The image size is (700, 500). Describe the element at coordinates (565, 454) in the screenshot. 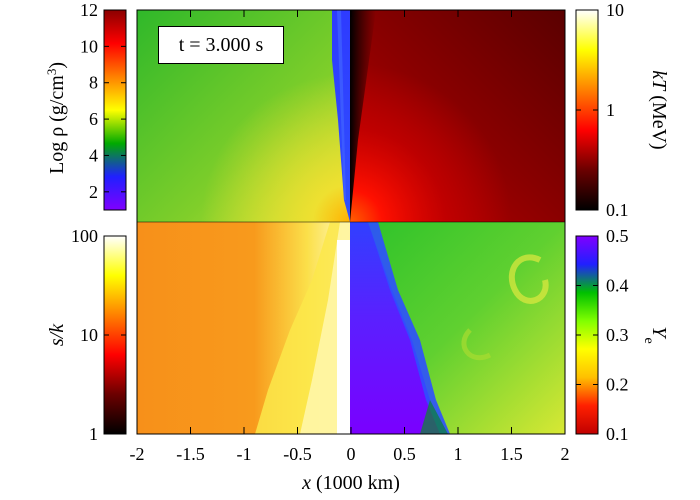

I see `x-tick-label: 2` at that location.